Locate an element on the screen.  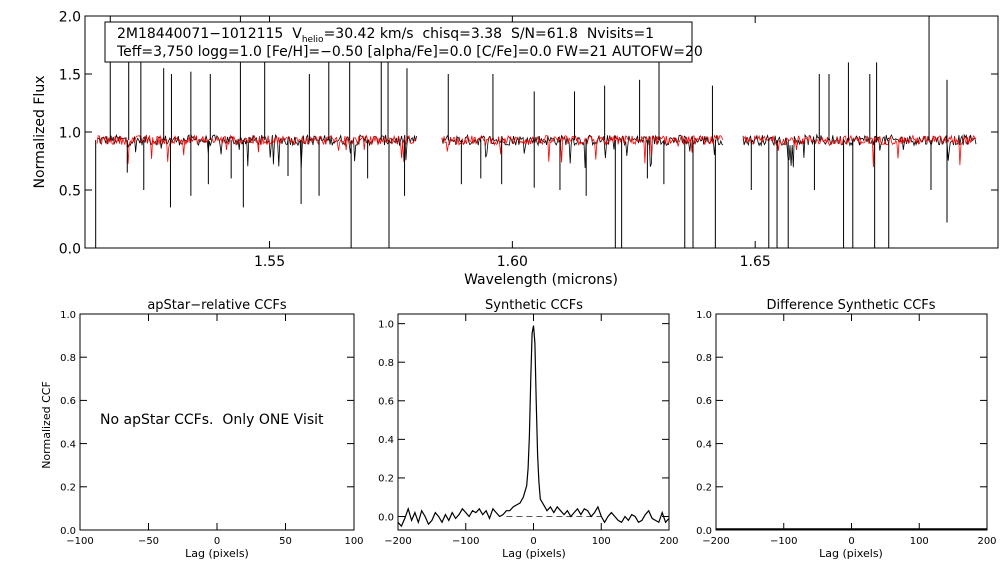
synthetic-ytick-label: 0.0 is located at coordinates (386, 517).